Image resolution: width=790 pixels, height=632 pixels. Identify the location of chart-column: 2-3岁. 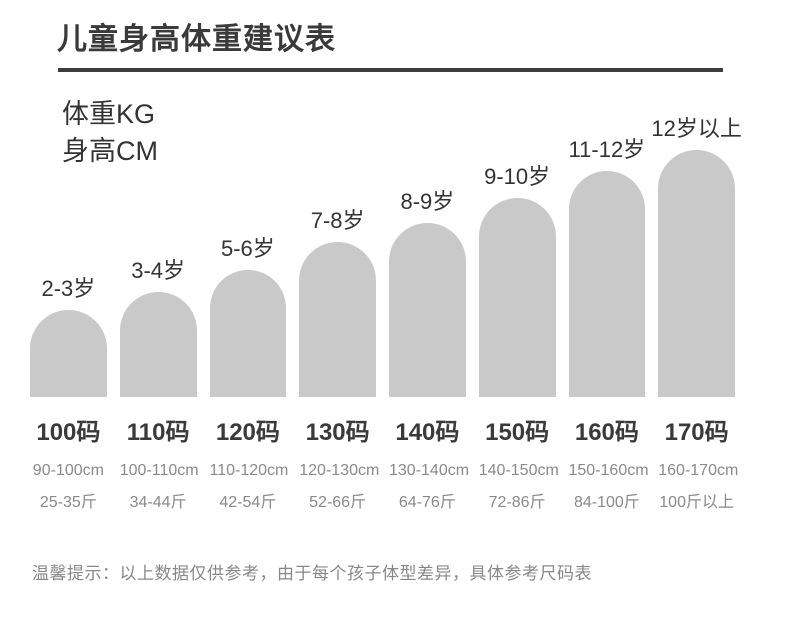
(68, 336).